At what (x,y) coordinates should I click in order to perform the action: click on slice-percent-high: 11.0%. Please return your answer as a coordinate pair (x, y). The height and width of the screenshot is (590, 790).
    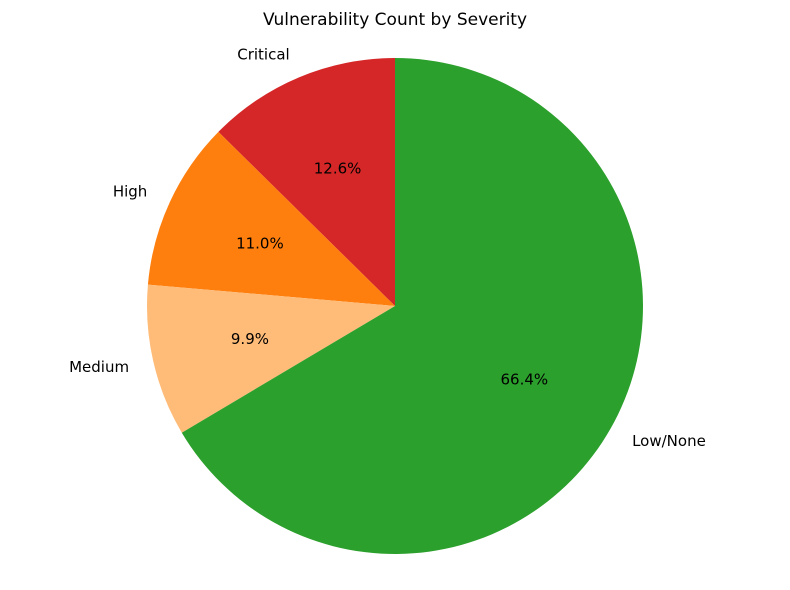
    Looking at the image, I should click on (260, 244).